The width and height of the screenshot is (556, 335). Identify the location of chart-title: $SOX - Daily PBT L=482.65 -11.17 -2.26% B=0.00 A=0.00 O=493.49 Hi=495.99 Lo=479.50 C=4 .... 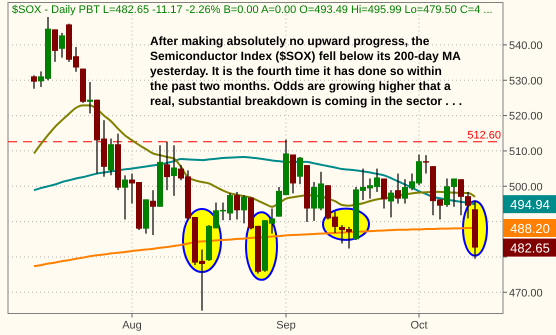
(252, 10).